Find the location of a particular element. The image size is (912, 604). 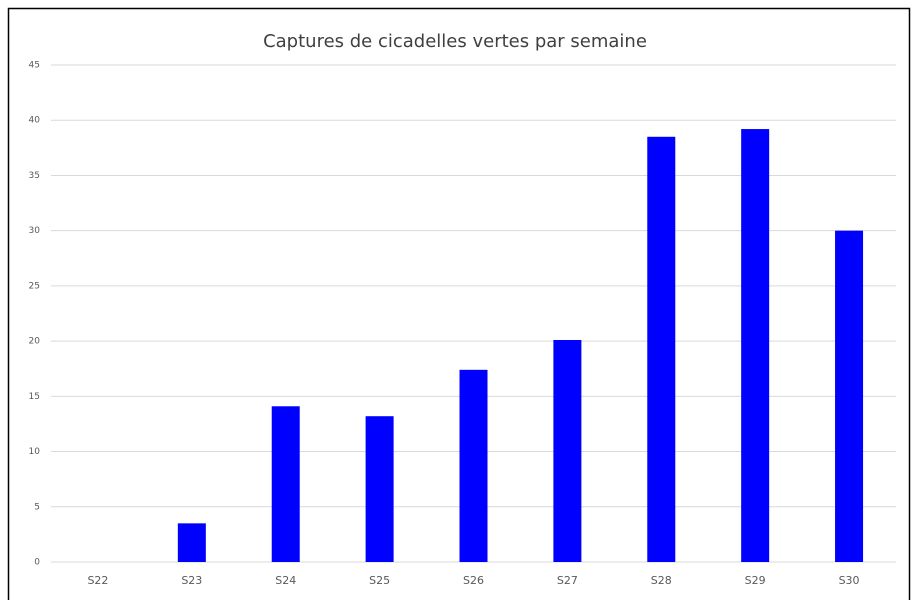

x-tick-label: S28 is located at coordinates (661, 580).